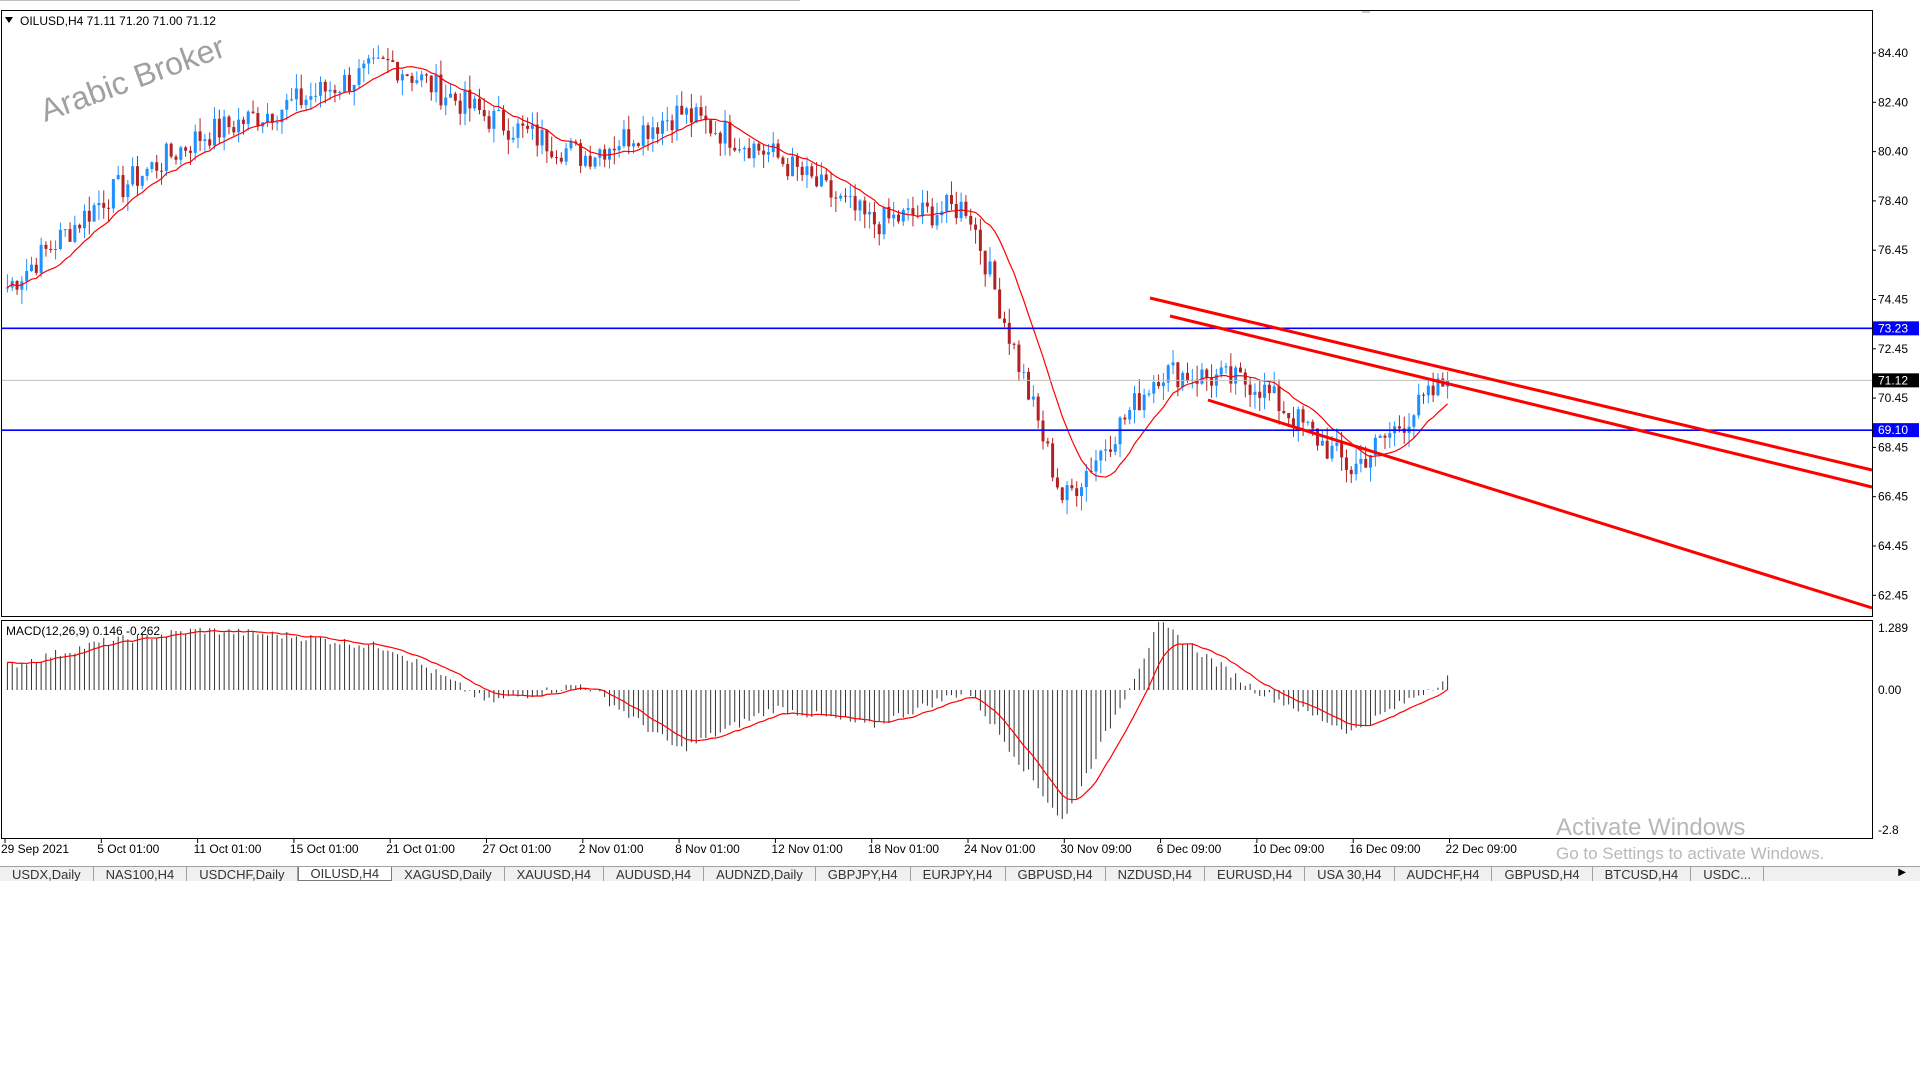 The height and width of the screenshot is (1088, 1920). I want to click on price-axis-label: 82.40, so click(1893, 102).